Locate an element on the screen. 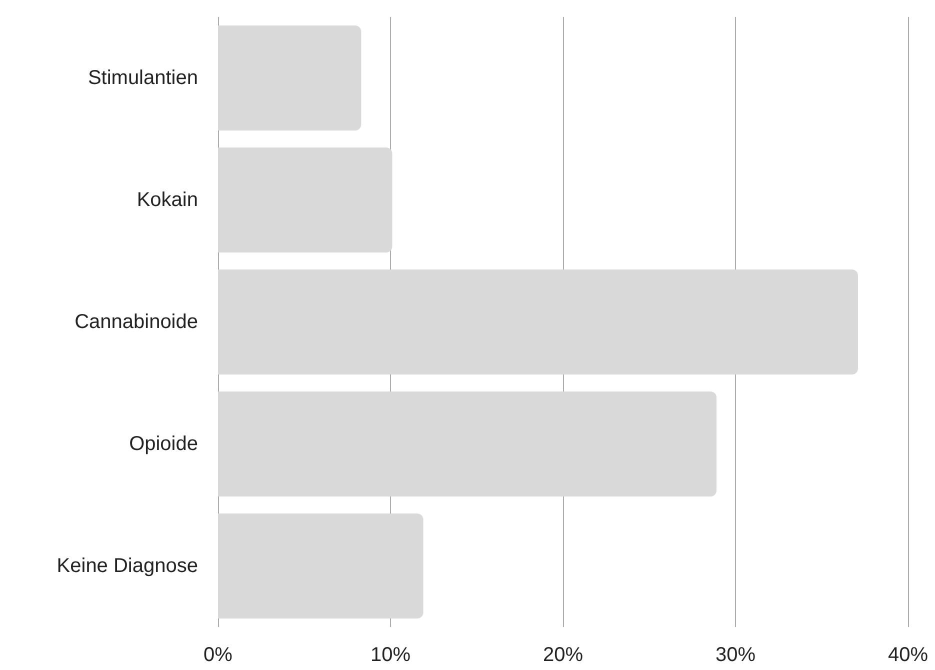  x-tick-label: 40% is located at coordinates (908, 655).